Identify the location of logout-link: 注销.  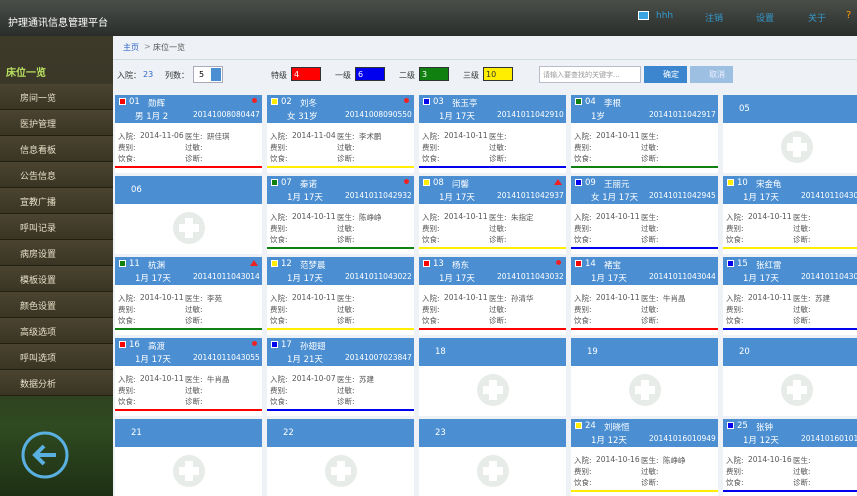
(714, 19).